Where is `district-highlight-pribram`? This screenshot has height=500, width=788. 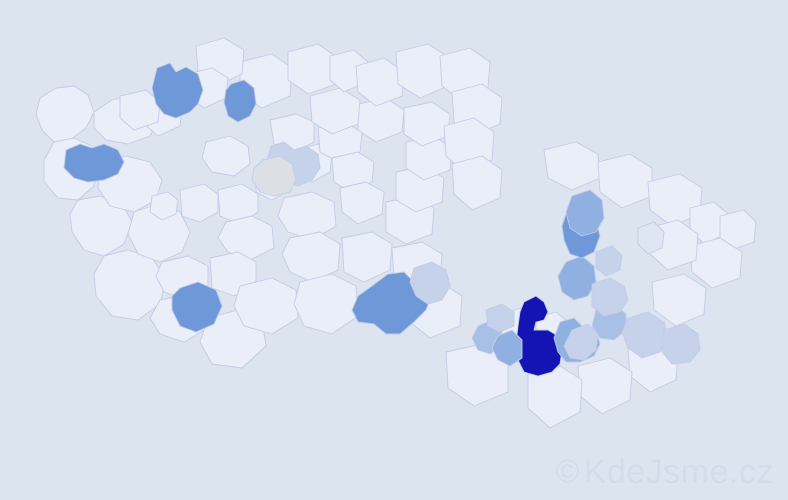 district-highlight-pribram is located at coordinates (197, 307).